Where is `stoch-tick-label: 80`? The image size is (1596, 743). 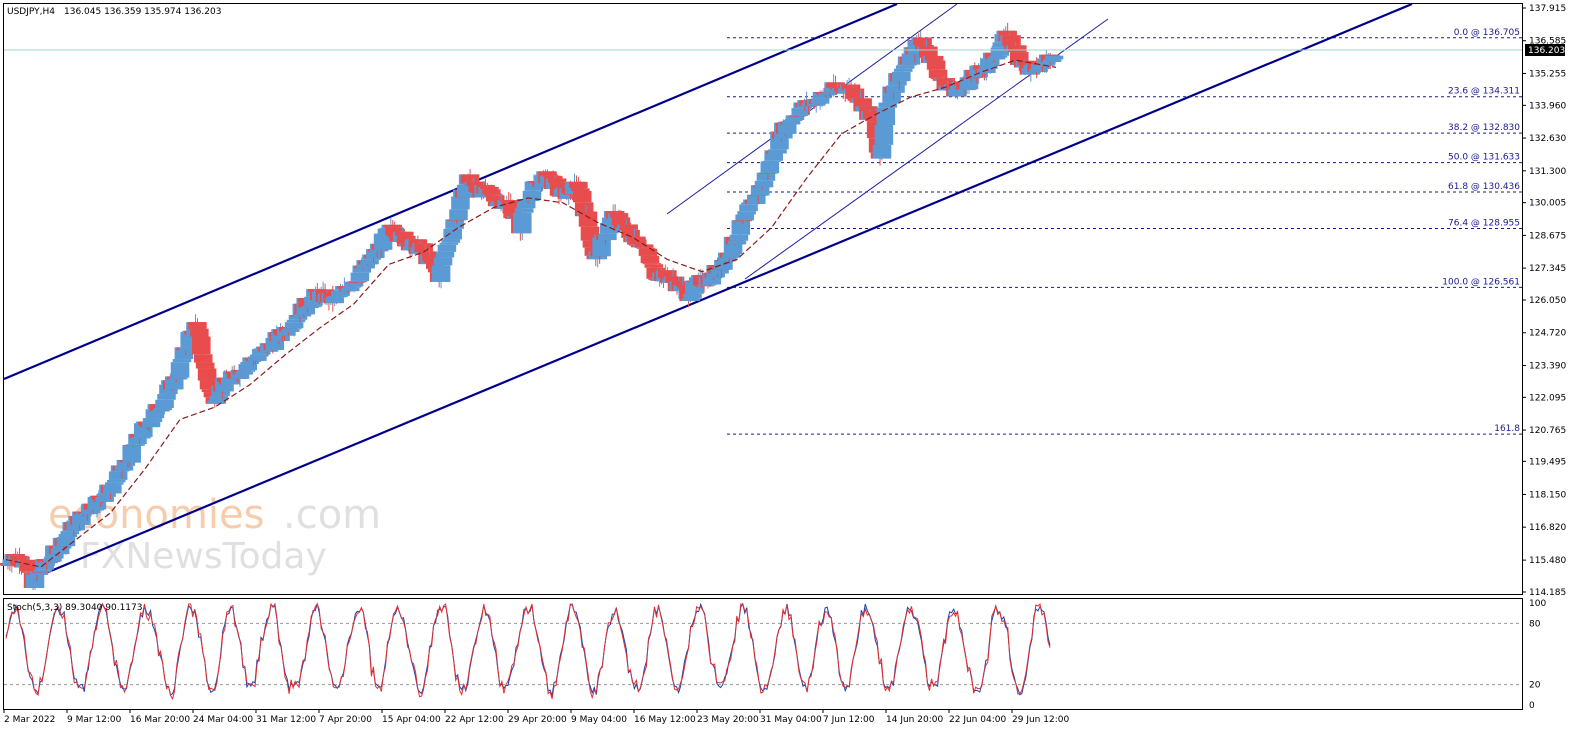
stoch-tick-label: 80 is located at coordinates (1535, 624).